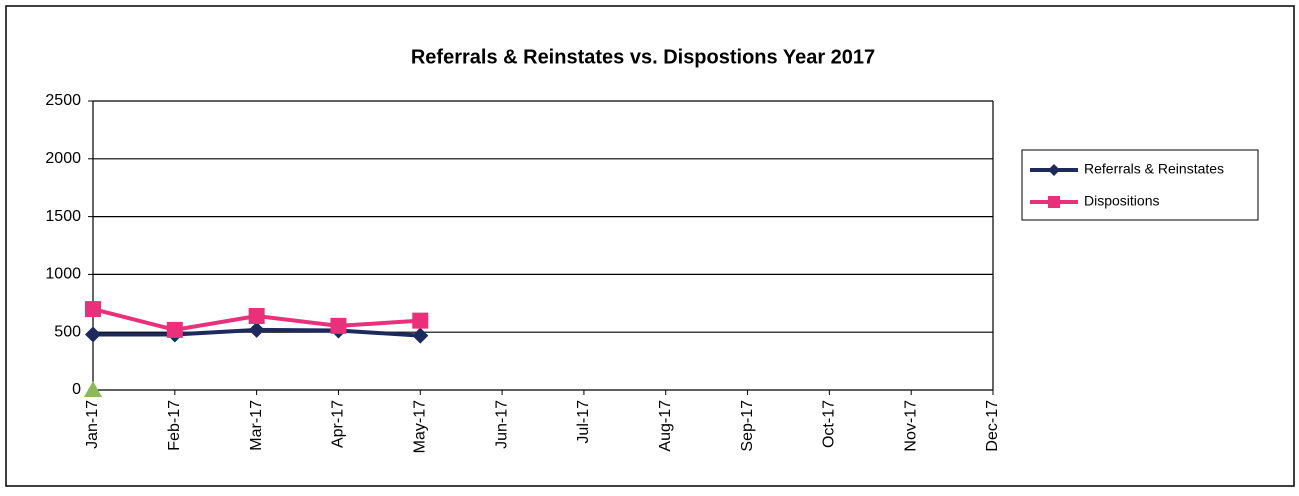 The image size is (1299, 496). What do you see at coordinates (63, 216) in the screenshot?
I see `y-tick-label: 1500` at bounding box center [63, 216].